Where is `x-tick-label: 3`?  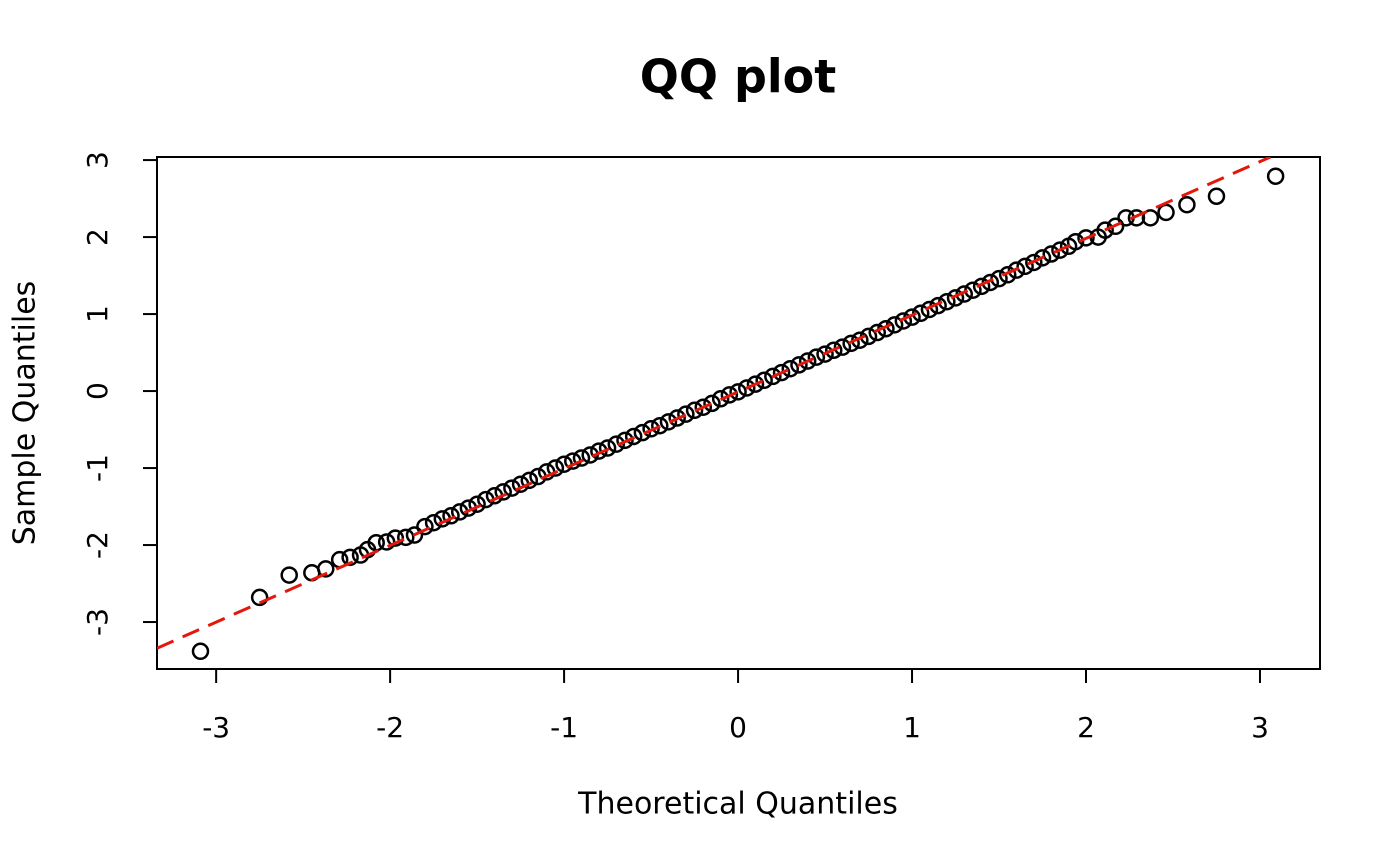 x-tick-label: 3 is located at coordinates (1260, 727).